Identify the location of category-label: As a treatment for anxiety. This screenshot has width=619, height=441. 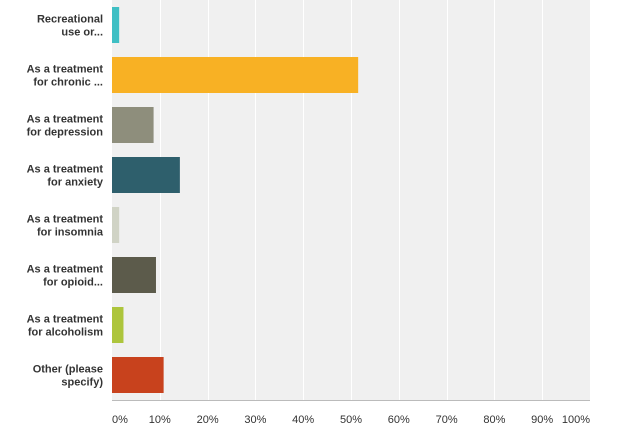
(65, 176).